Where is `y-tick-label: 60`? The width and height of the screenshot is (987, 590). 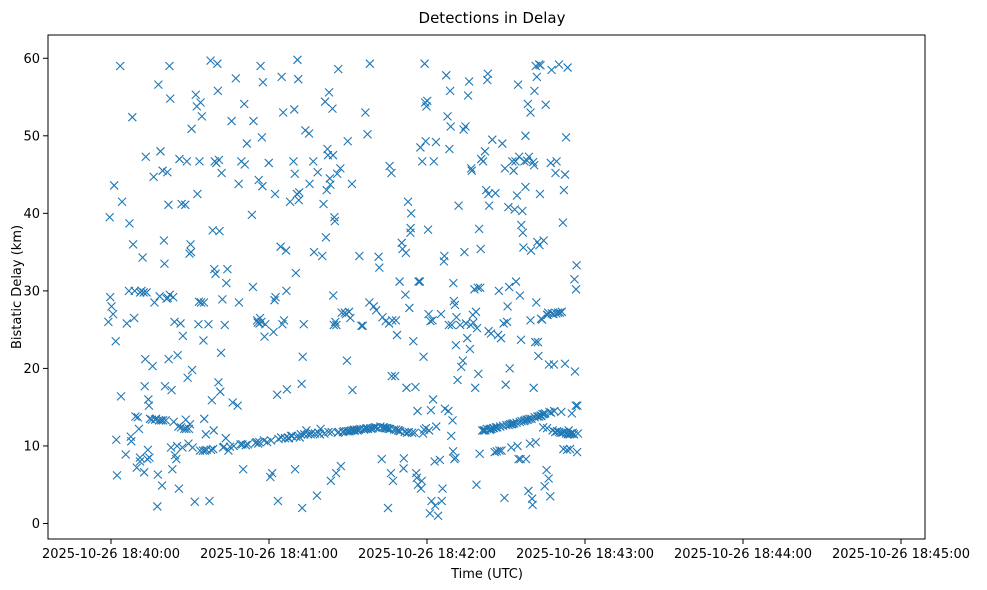
y-tick-label: 60 is located at coordinates (31, 59).